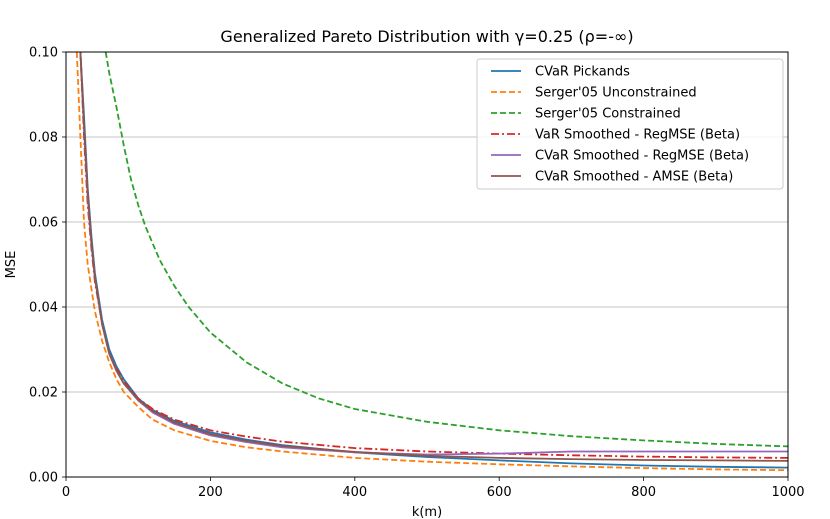  I want to click on legend-entry-label: CVaR Smoothed - AMSE (Beta), so click(634, 177).